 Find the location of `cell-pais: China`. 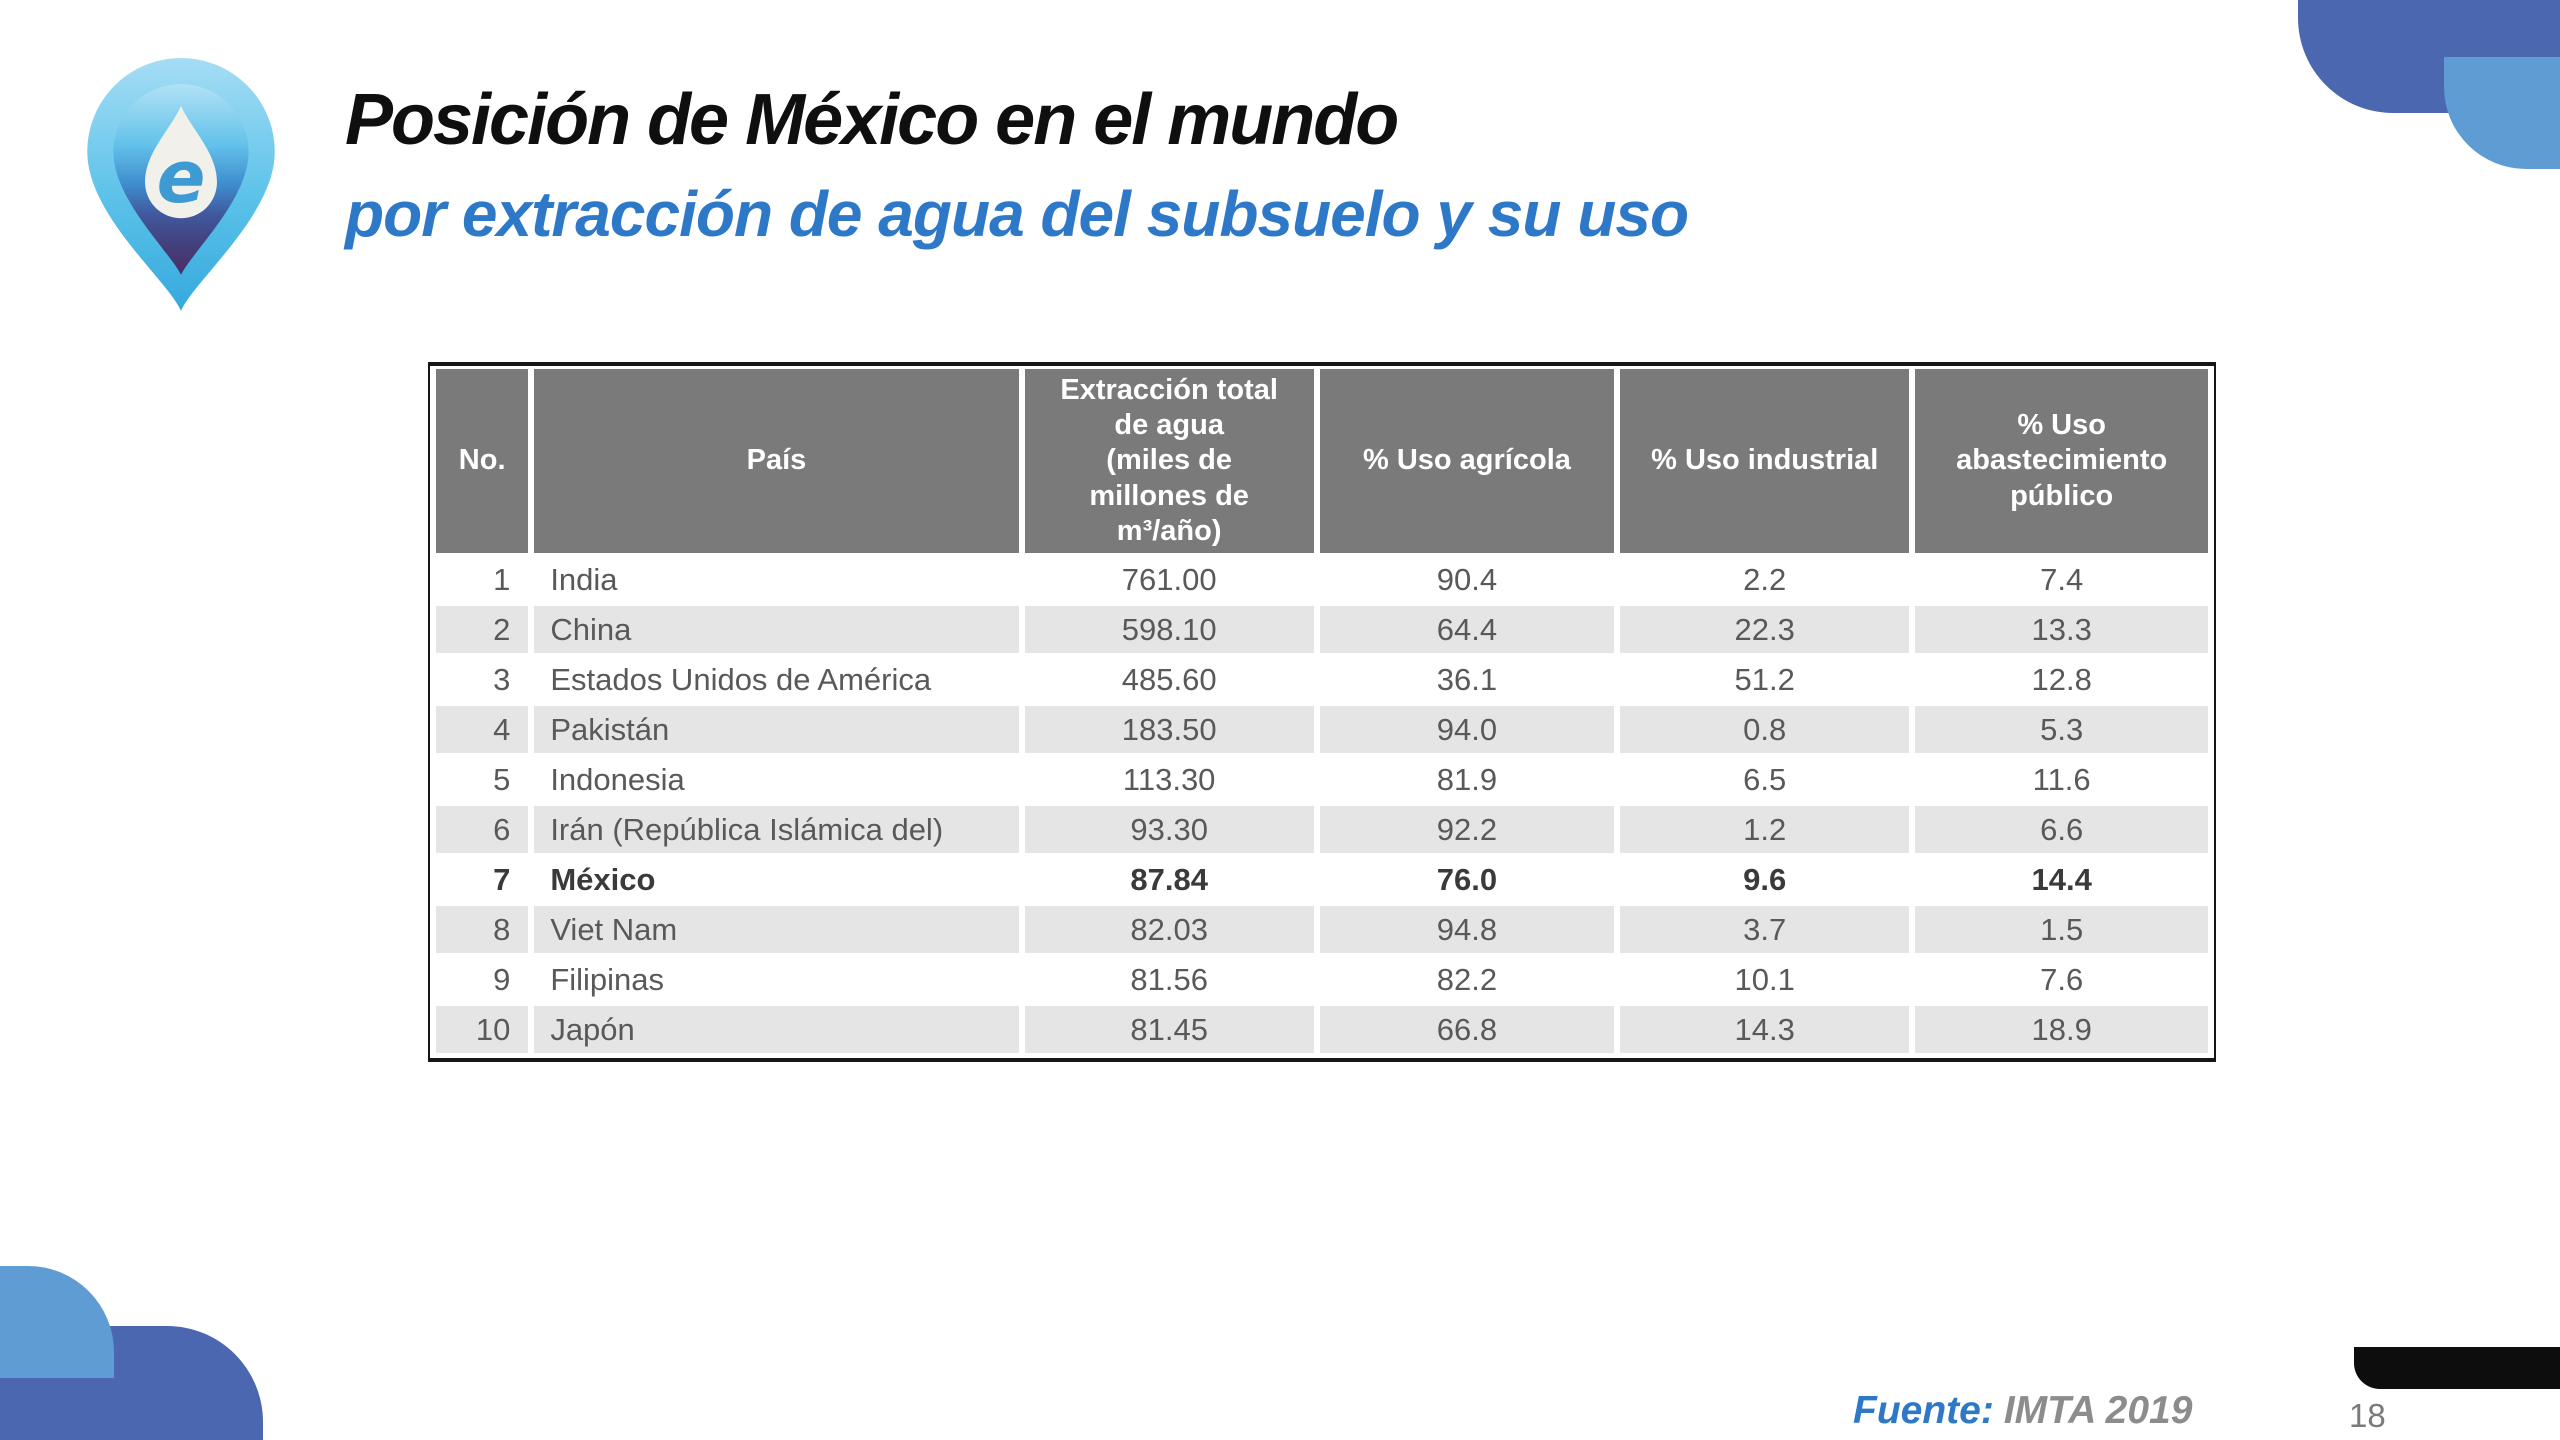

cell-pais: China is located at coordinates (776, 629).